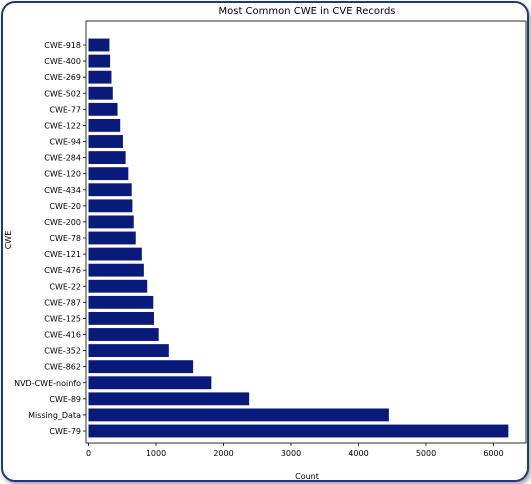 The image size is (531, 484). Describe the element at coordinates (291, 453) in the screenshot. I see `x-tick-label: 3000` at that location.